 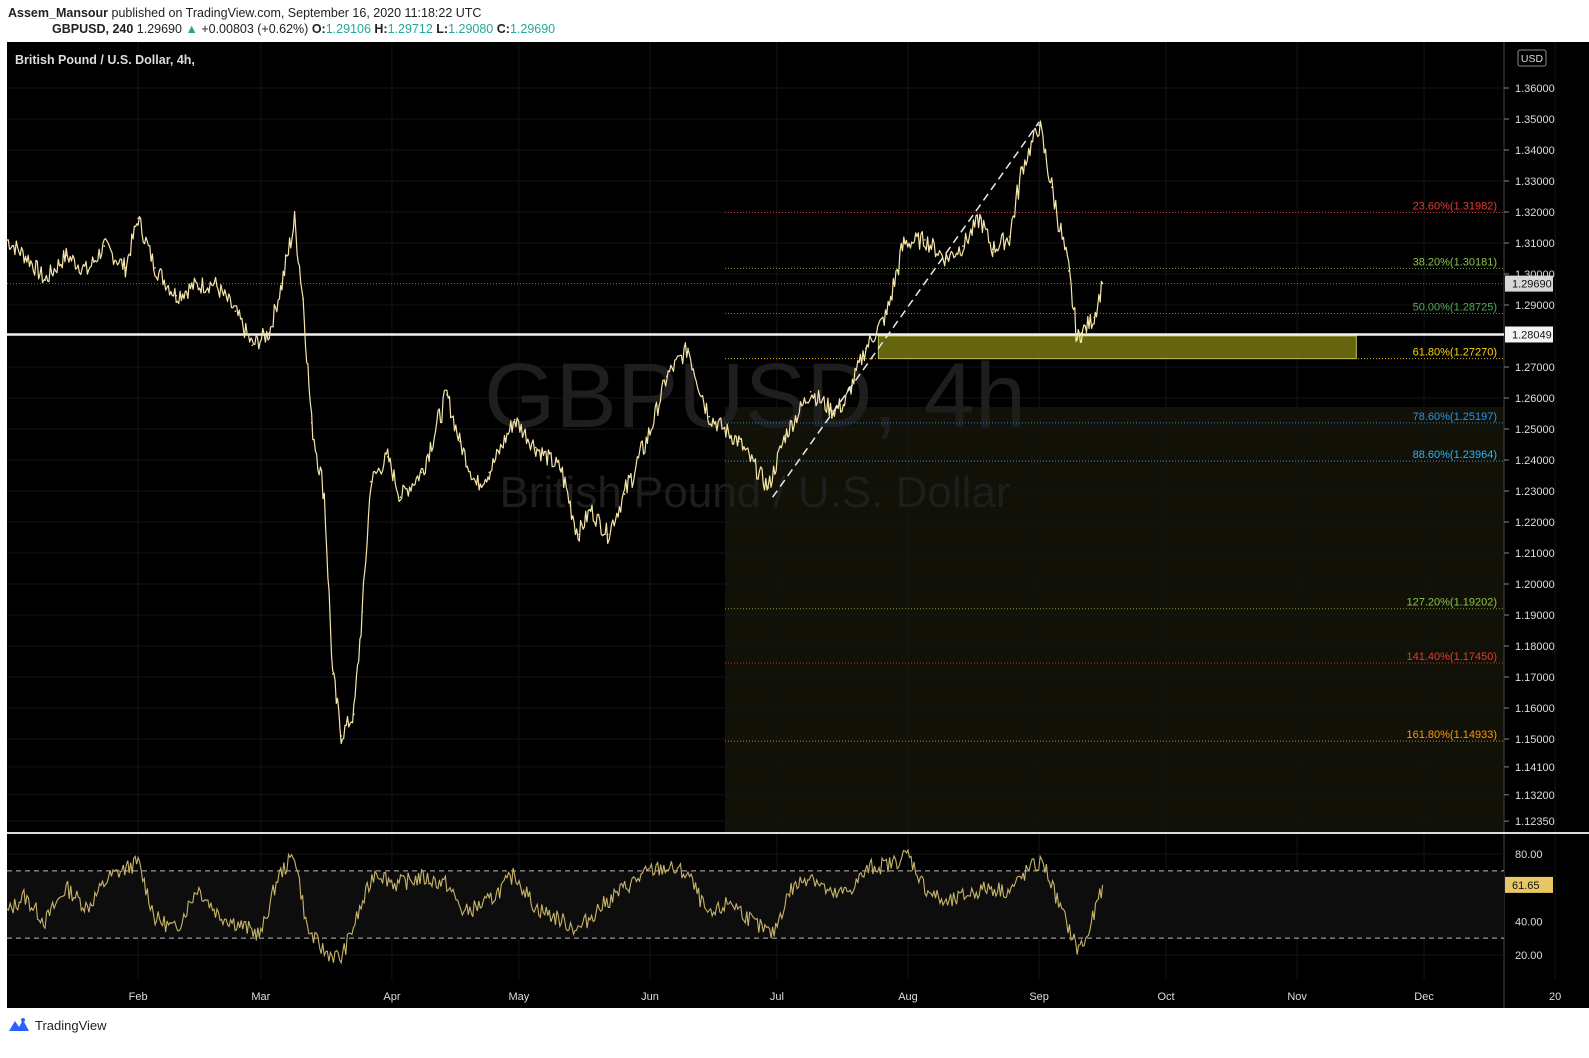 I want to click on price-tick-label: 1.26000, so click(x=1535, y=399).